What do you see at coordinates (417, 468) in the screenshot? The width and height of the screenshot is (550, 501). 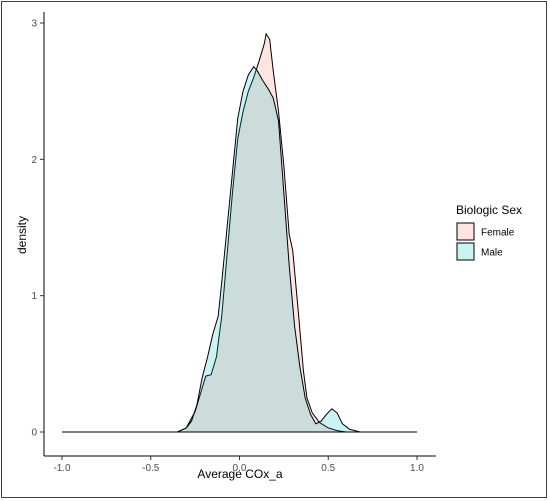 I see `x-tick-label: 1.0` at bounding box center [417, 468].